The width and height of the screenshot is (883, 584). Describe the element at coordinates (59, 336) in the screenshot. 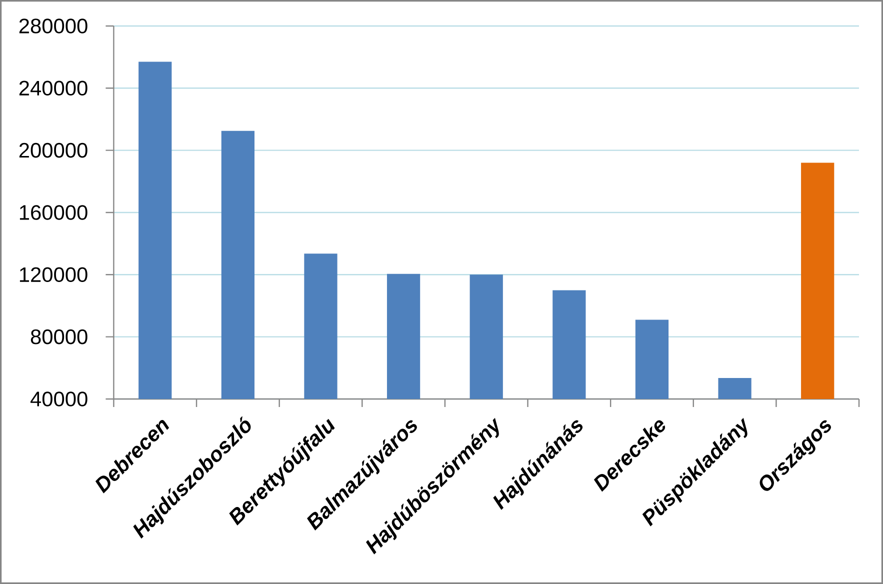

I see `y-tick-label: 80000` at that location.